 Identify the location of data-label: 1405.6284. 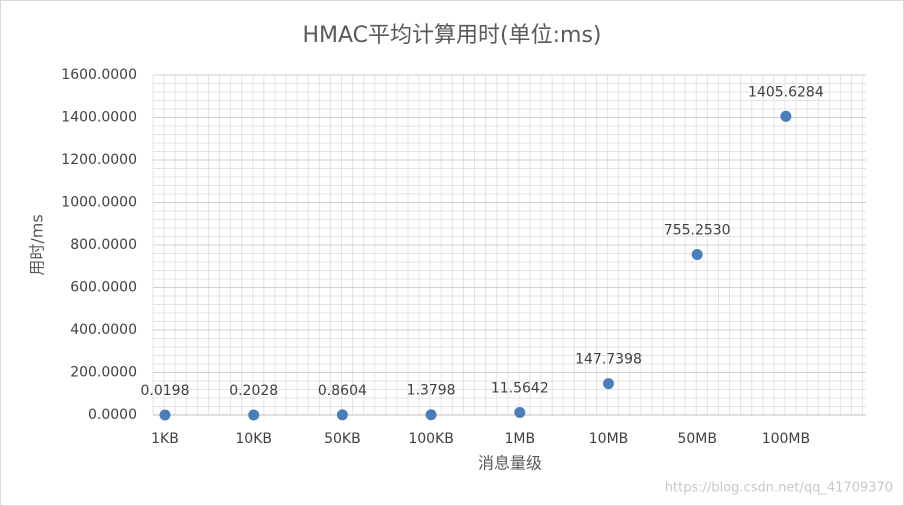
(786, 92).